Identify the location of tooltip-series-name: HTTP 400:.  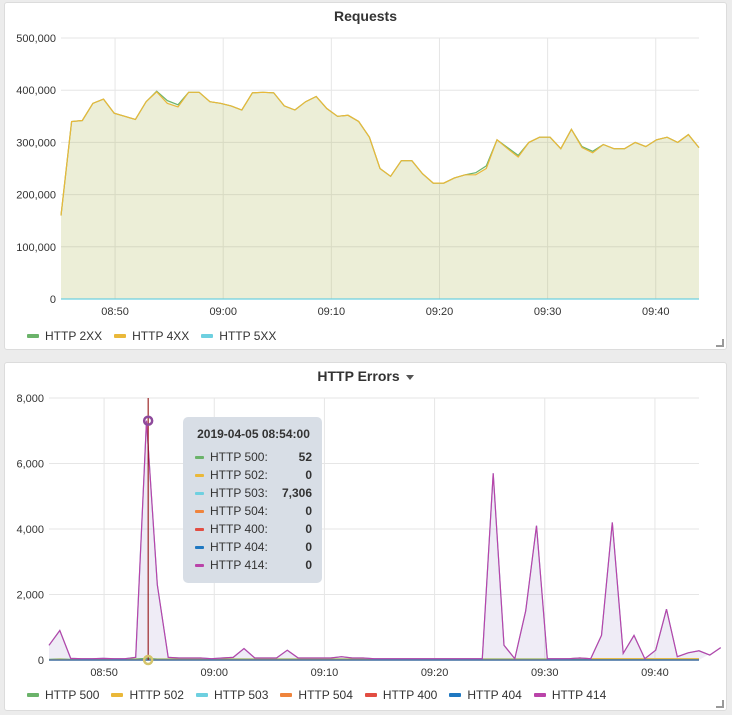
(239, 529).